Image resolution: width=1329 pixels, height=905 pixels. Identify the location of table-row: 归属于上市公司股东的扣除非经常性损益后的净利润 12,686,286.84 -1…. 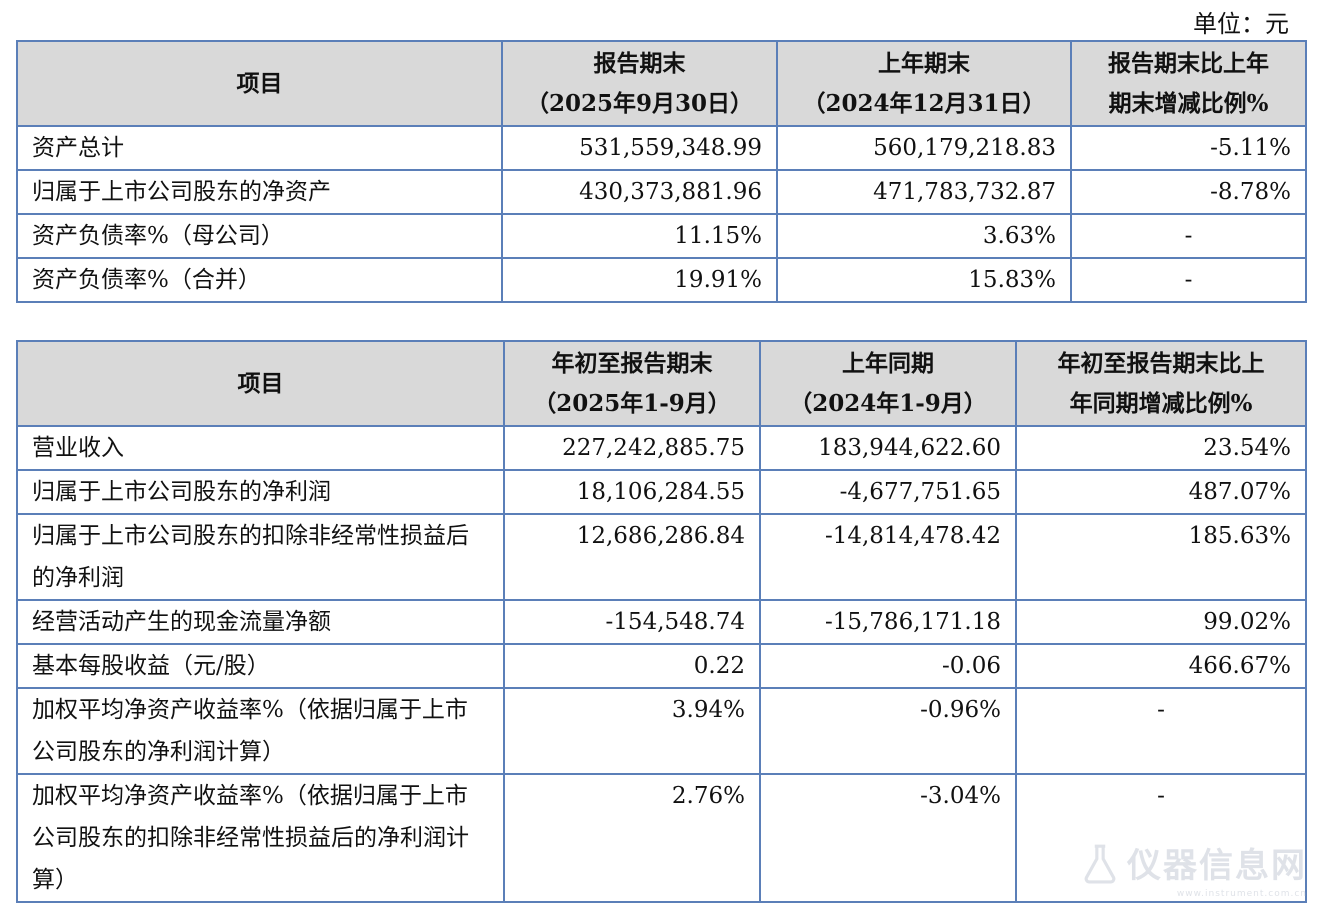
(661, 557).